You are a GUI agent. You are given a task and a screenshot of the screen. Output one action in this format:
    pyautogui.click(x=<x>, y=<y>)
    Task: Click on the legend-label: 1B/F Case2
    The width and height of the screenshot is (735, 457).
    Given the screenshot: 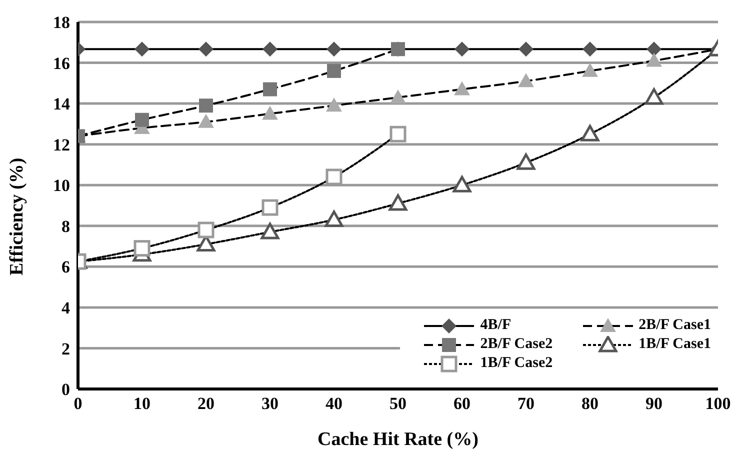 What is the action you would take?
    pyautogui.click(x=516, y=363)
    